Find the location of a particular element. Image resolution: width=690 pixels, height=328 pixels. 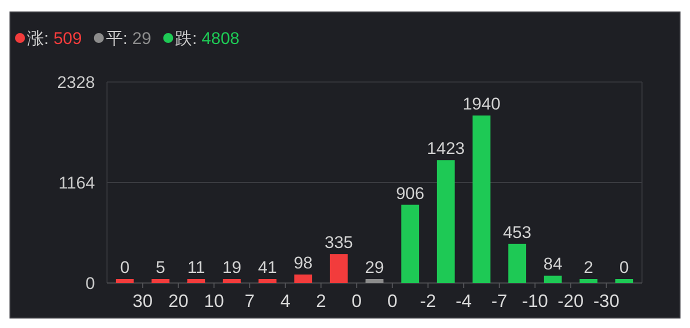

data-label: 11 is located at coordinates (196, 267).